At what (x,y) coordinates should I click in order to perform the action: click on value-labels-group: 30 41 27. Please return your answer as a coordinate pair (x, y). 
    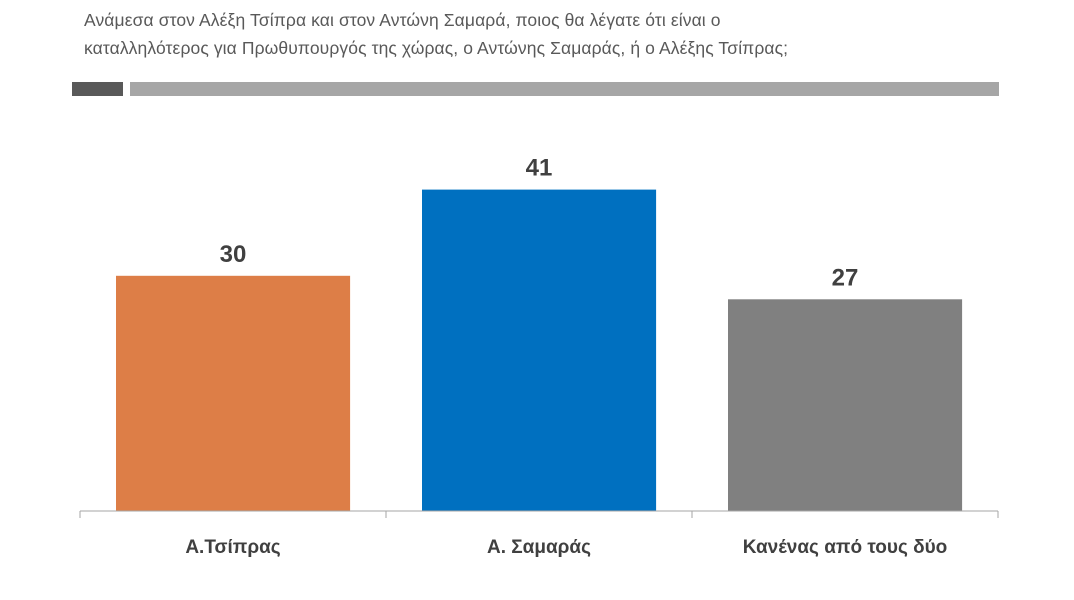
    Looking at the image, I should click on (539, 223).